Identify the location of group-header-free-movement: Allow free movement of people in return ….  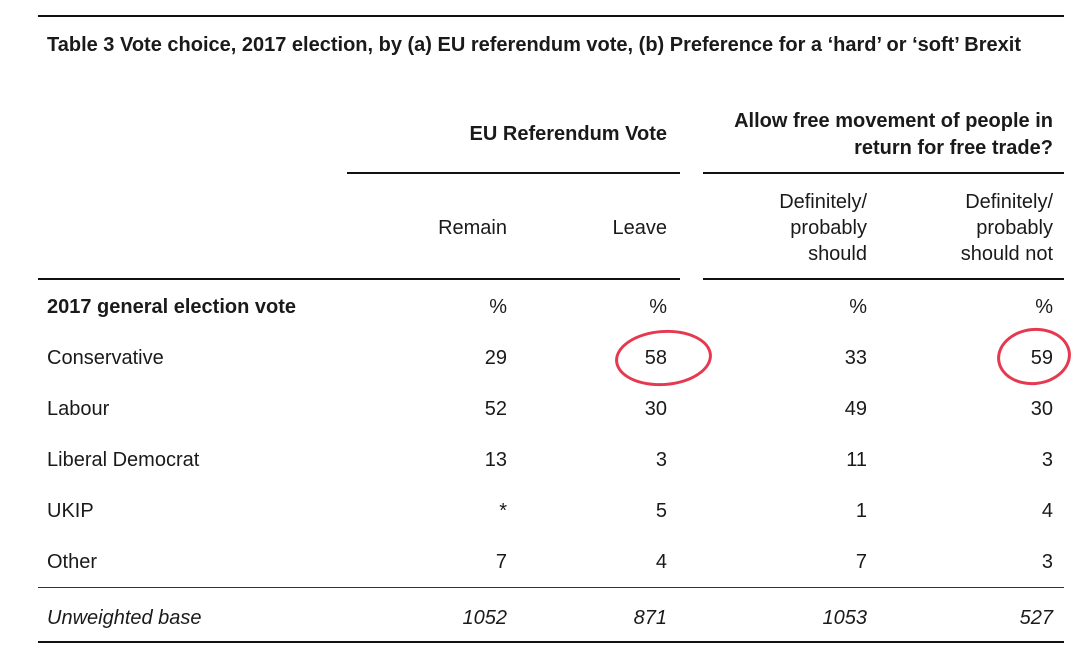
(893, 134).